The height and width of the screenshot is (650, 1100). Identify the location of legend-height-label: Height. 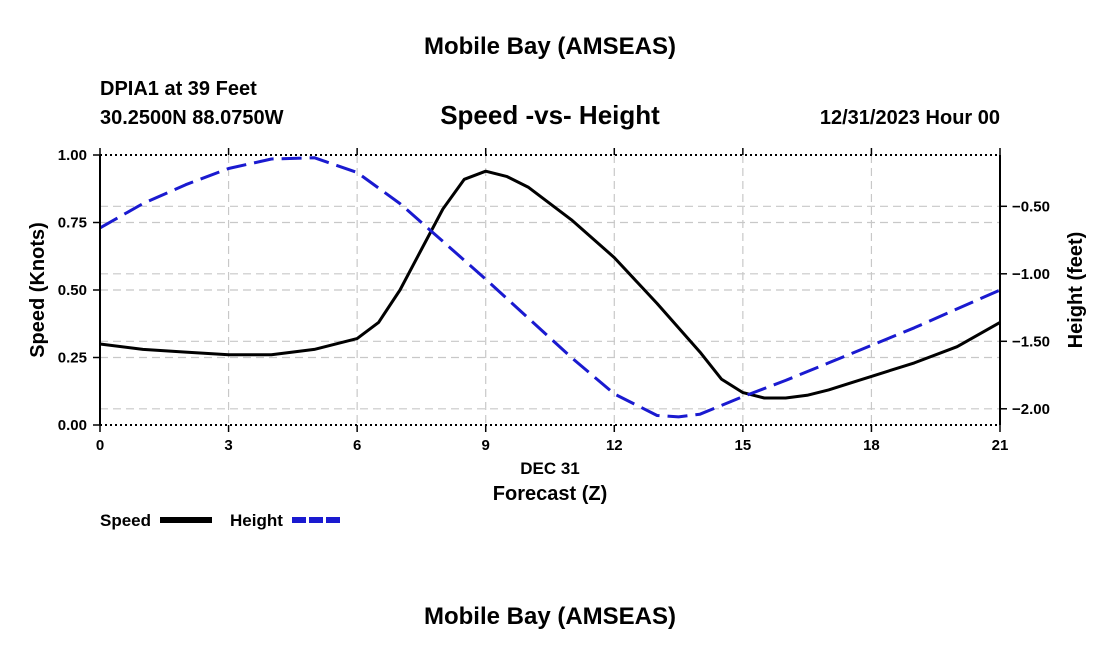
(256, 520).